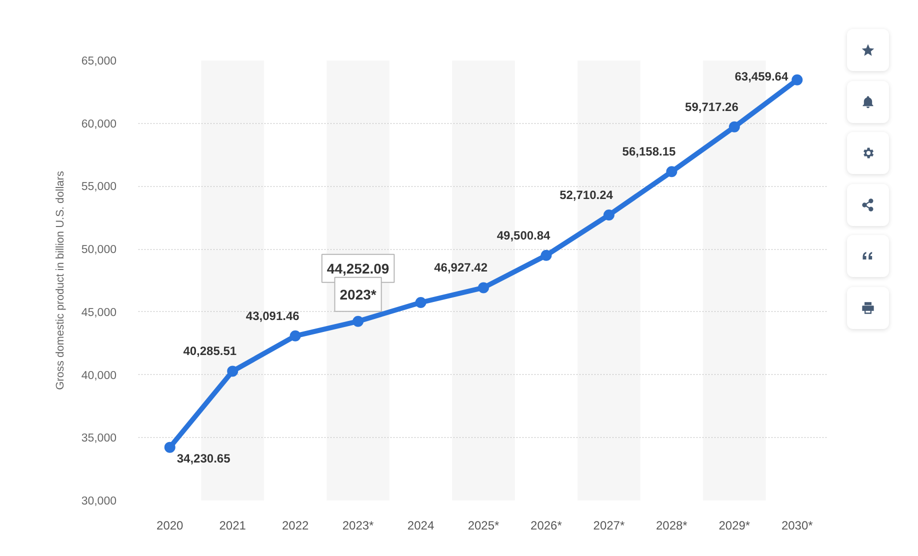 The height and width of the screenshot is (556, 918). I want to click on y-tick-label: 40,000, so click(99, 376).